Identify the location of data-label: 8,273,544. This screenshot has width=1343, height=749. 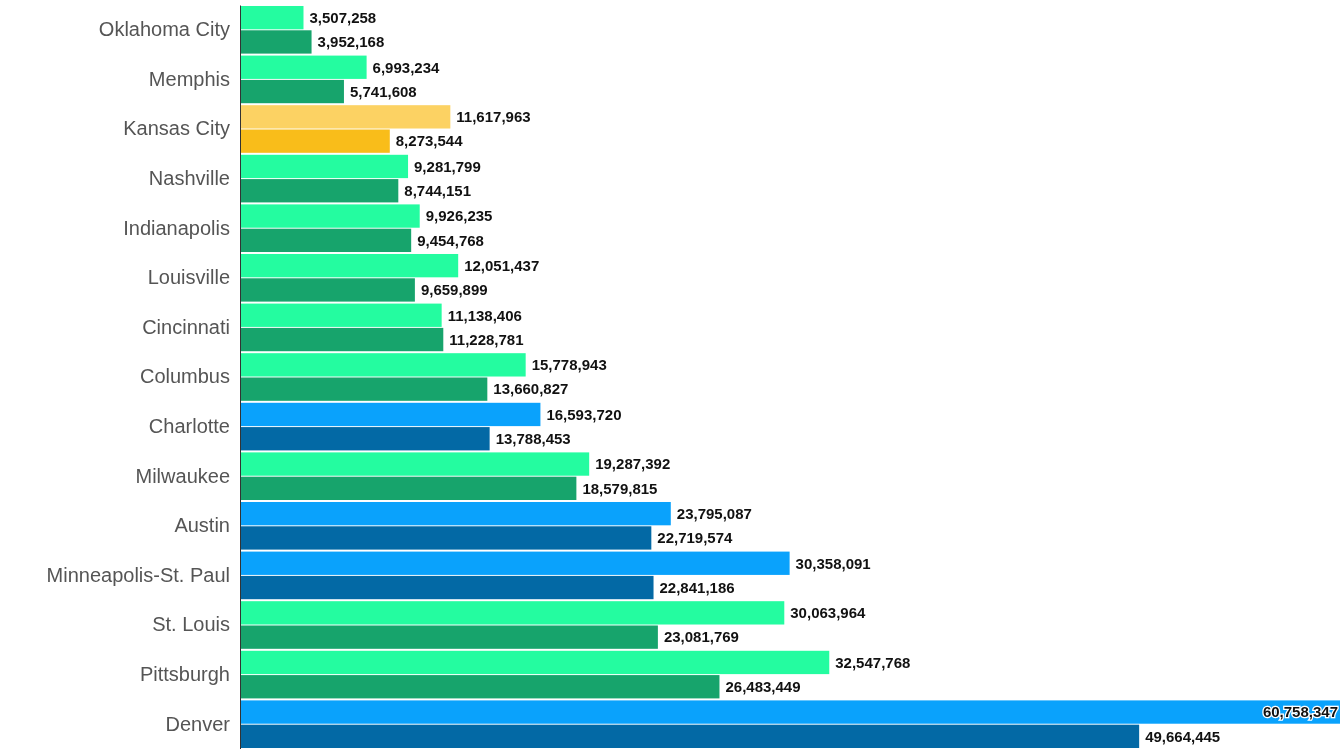
(429, 141).